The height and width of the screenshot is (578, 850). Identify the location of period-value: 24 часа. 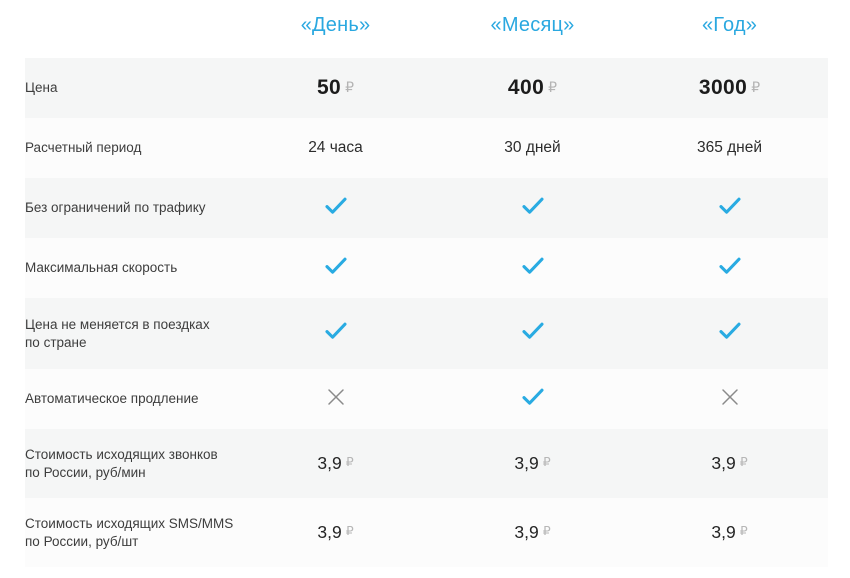
(335, 147).